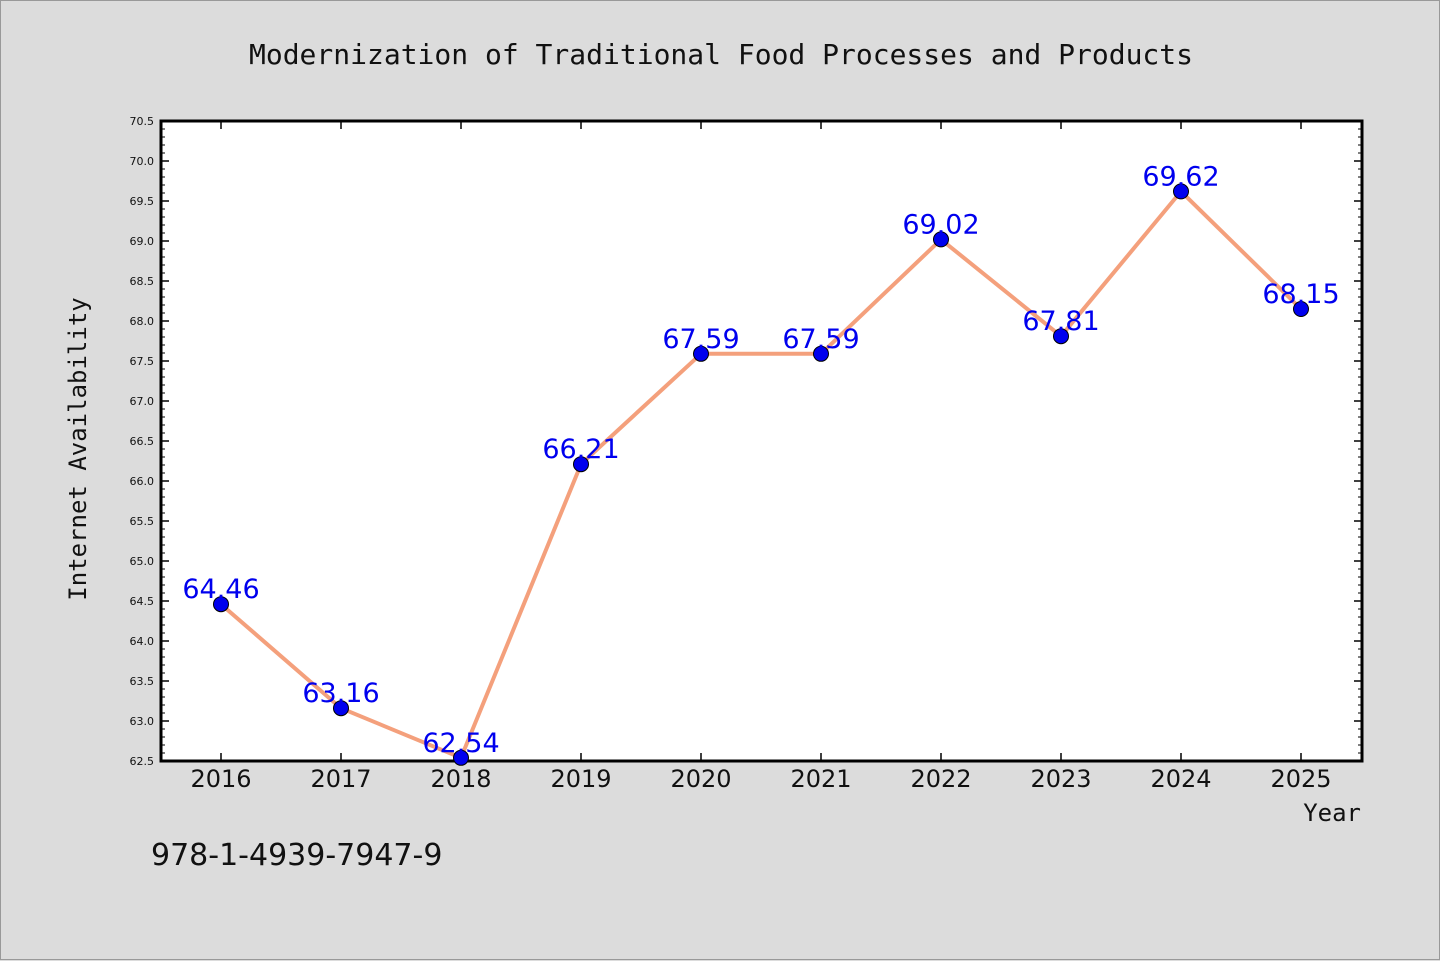  What do you see at coordinates (940, 779) in the screenshot?
I see `x-tick-label: 2022` at bounding box center [940, 779].